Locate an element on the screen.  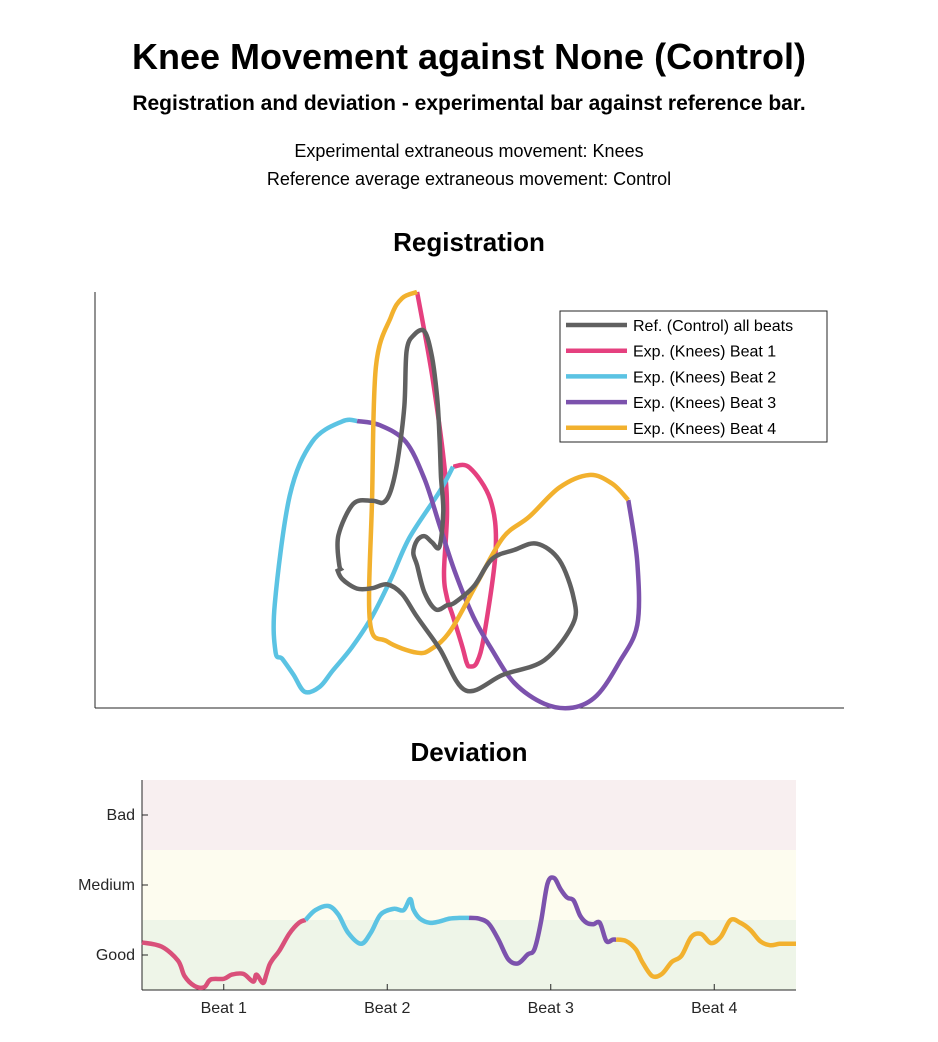
page-title: Knee Movement against None (Control) is located at coordinates (469, 56).